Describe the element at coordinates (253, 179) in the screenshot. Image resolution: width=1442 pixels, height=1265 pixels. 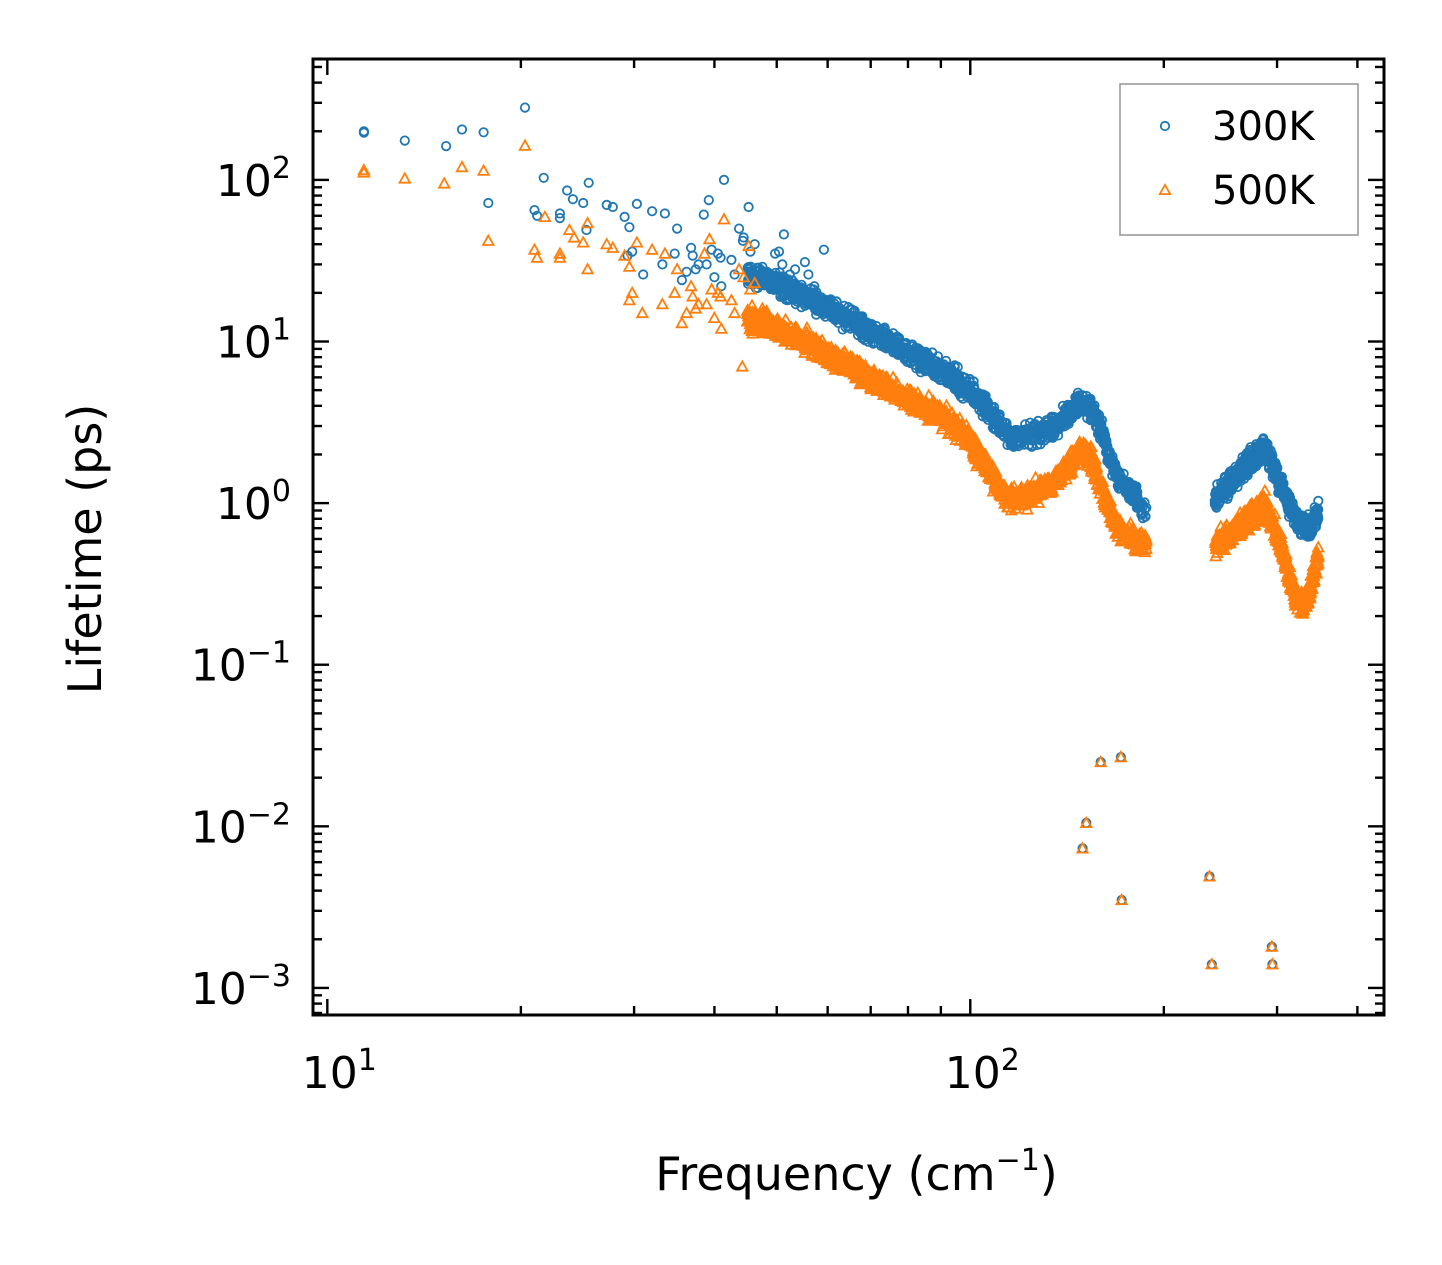
I see `y-tick-label: 10²` at that location.